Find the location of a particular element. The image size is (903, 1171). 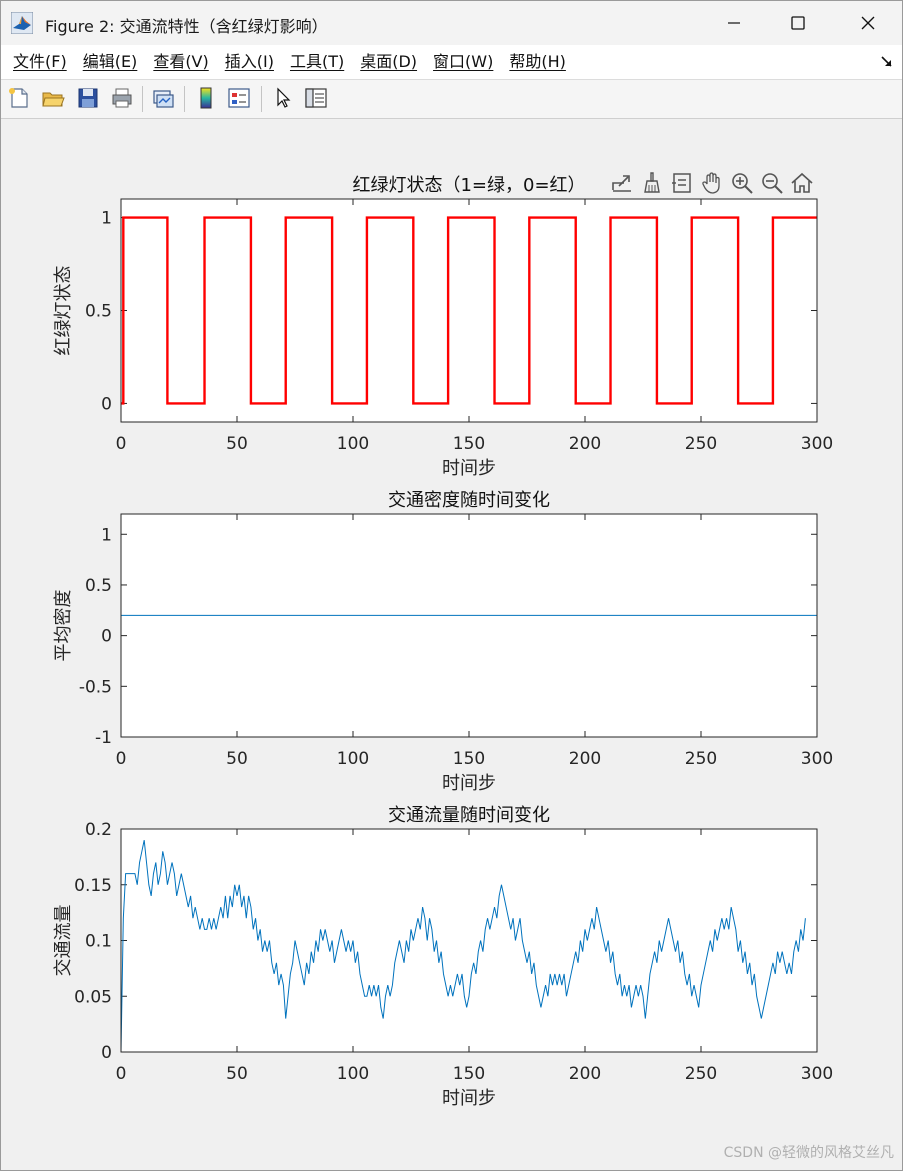

pan-icon is located at coordinates (711, 183).